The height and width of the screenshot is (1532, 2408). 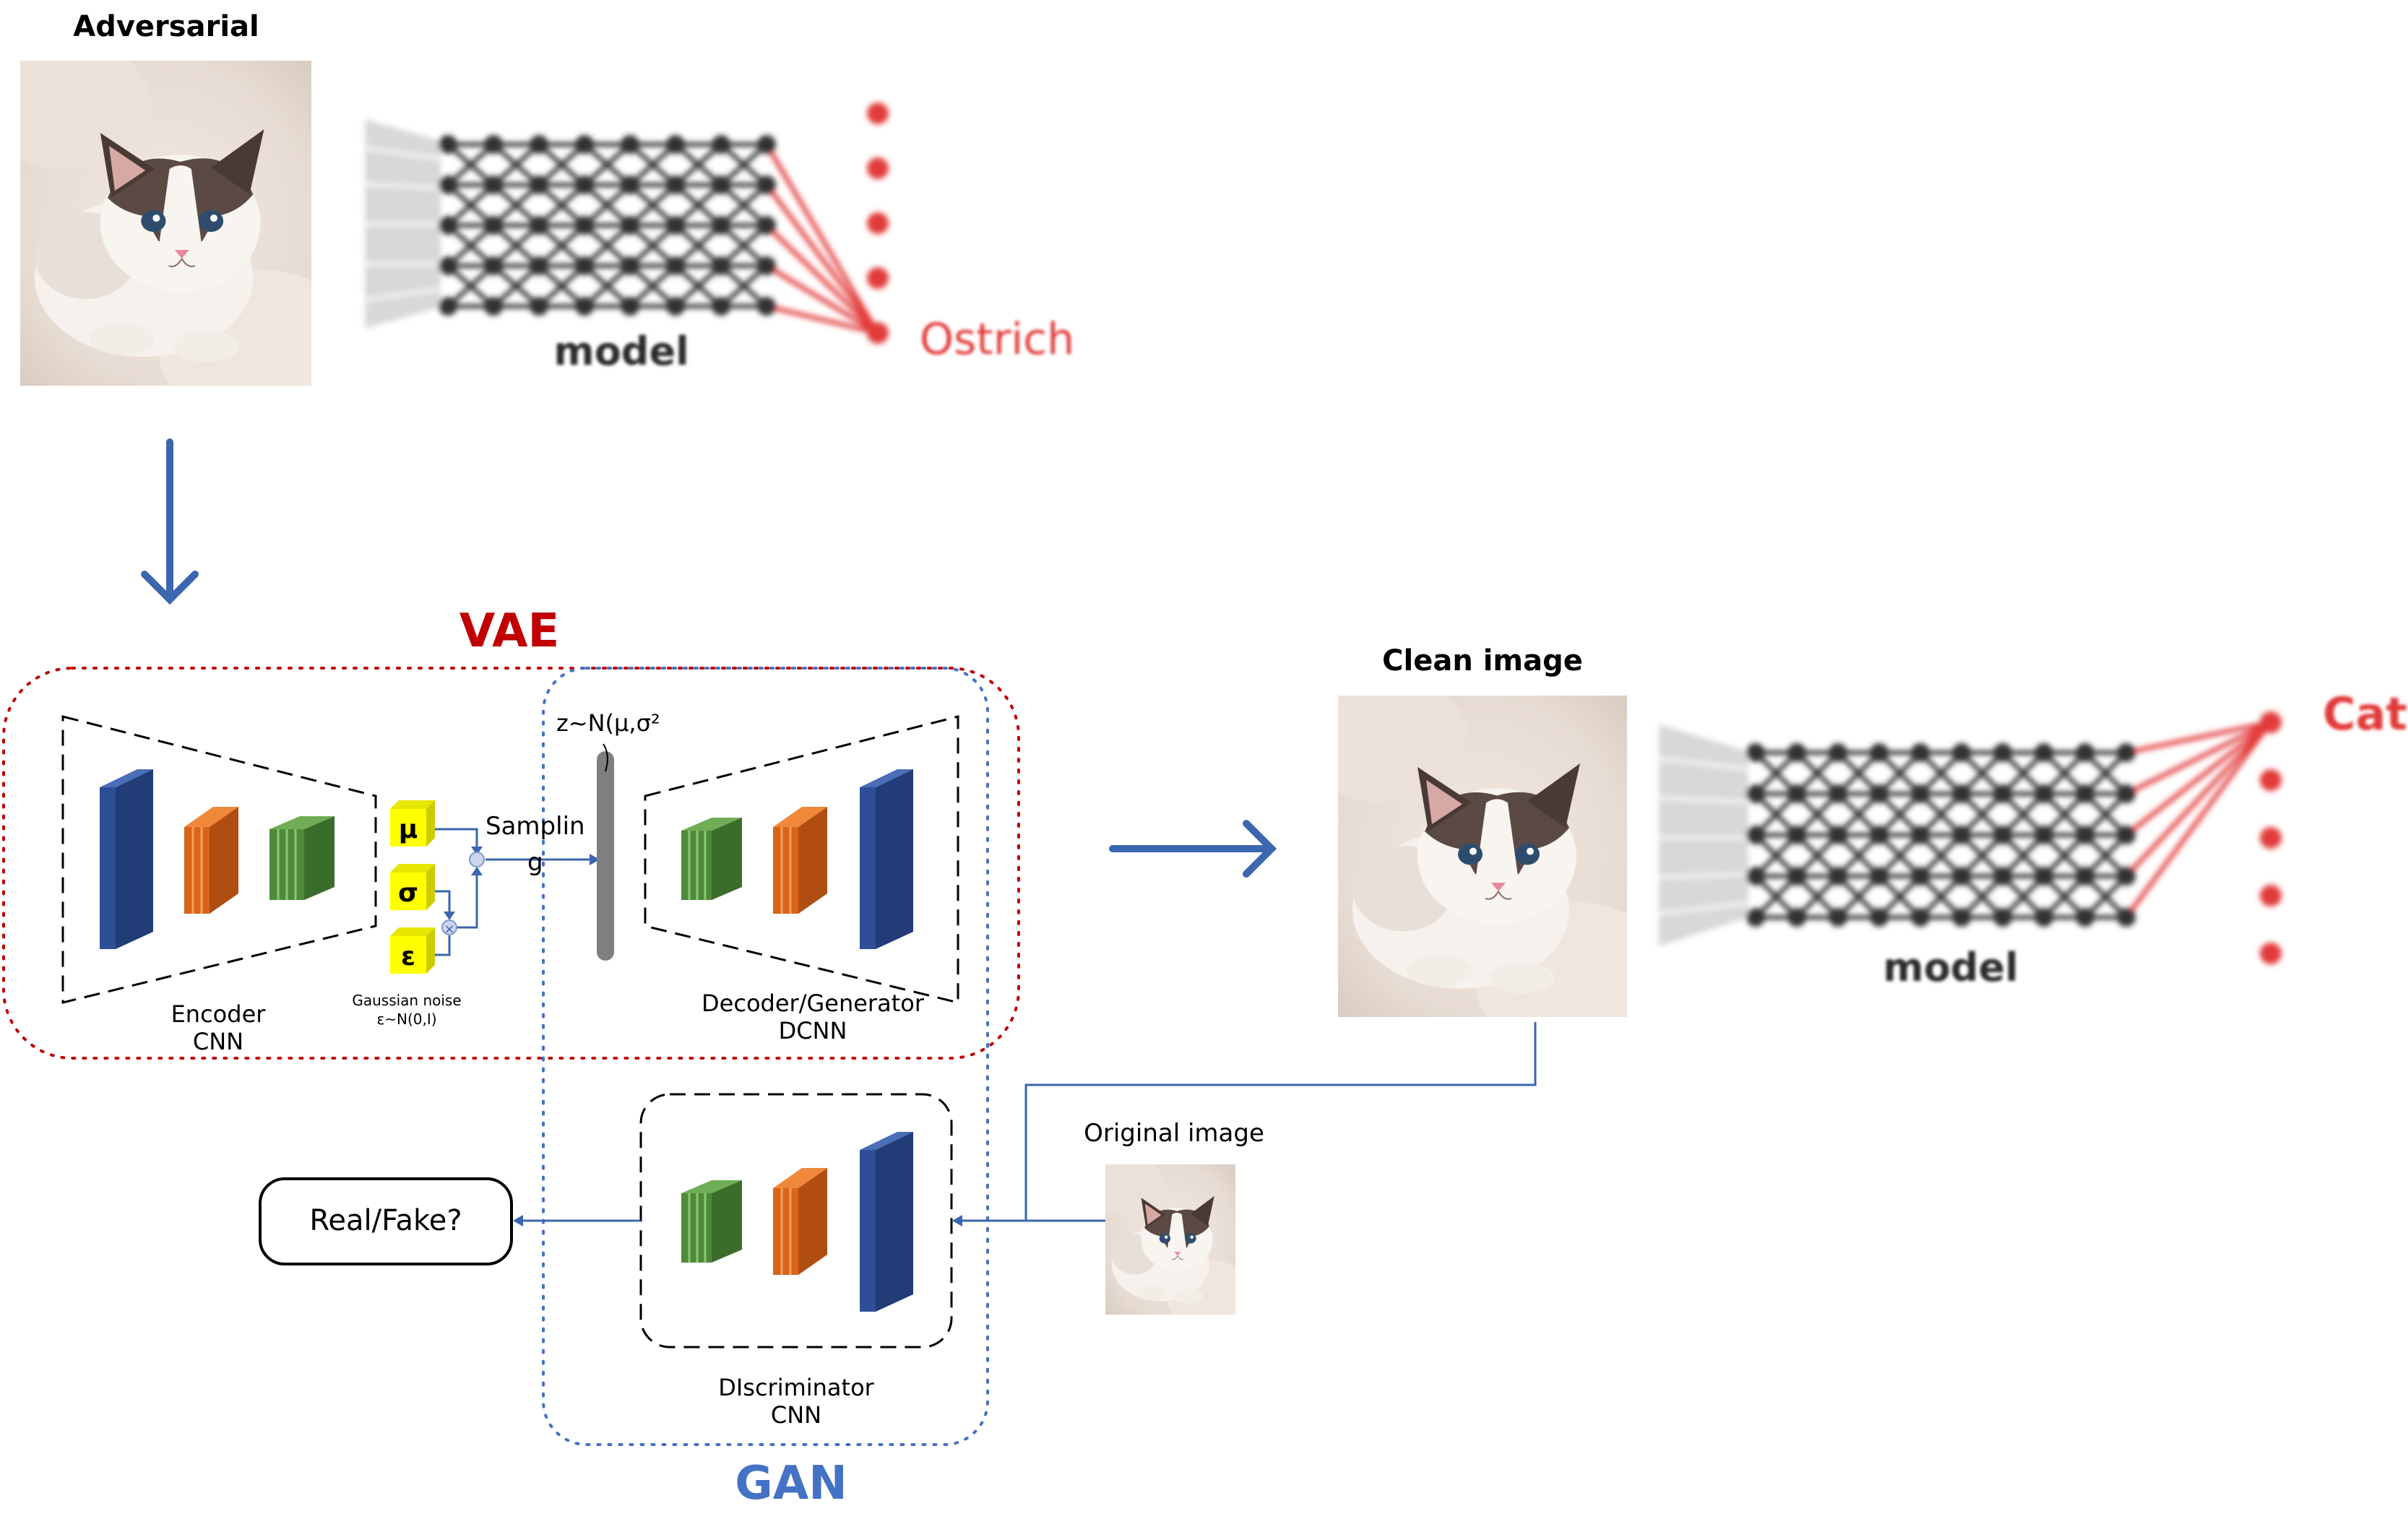 What do you see at coordinates (621, 351) in the screenshot?
I see `top-model-label: model` at bounding box center [621, 351].